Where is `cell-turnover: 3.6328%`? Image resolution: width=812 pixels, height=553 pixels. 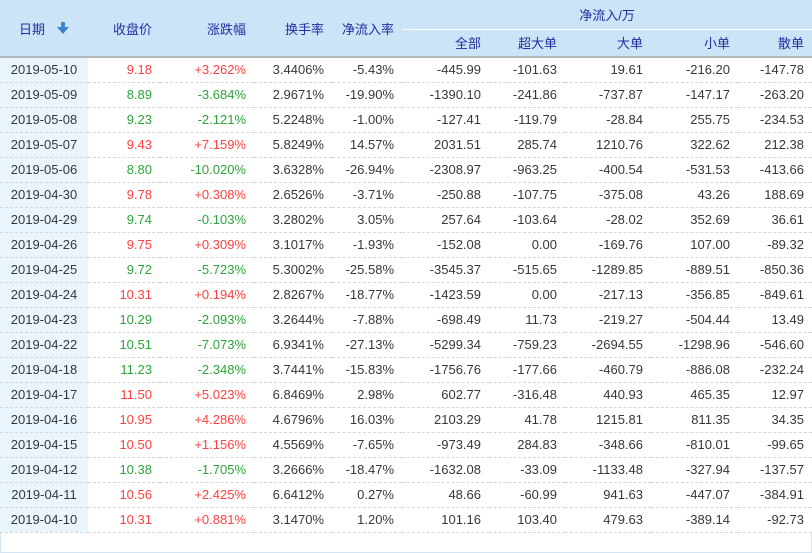 cell-turnover: 3.6328% is located at coordinates (293, 170).